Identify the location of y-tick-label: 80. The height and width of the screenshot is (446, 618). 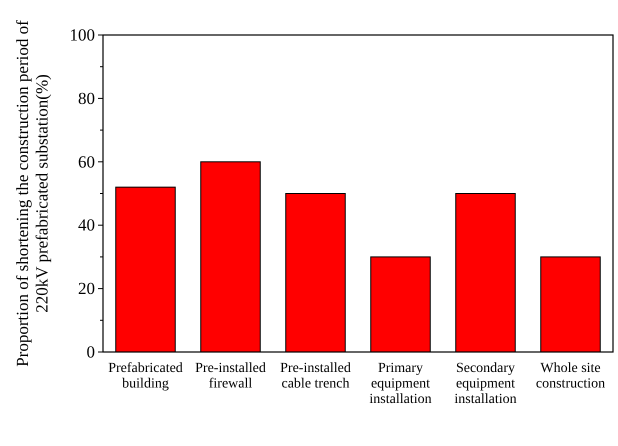
(86, 98).